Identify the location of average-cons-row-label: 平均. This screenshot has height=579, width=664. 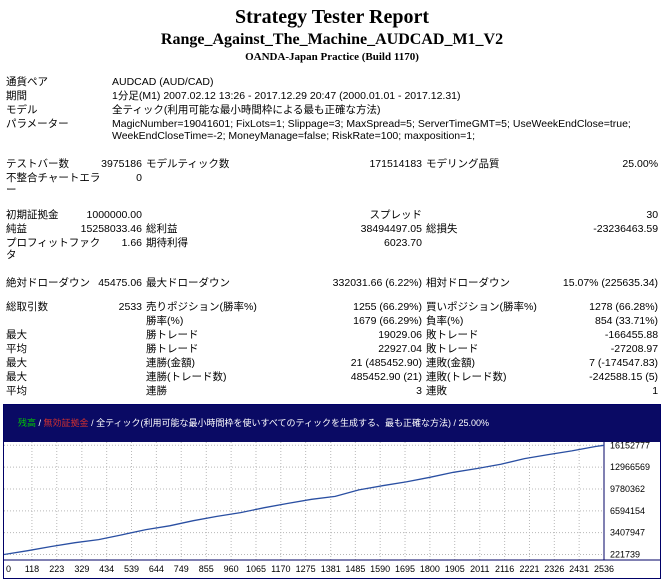
(16, 391).